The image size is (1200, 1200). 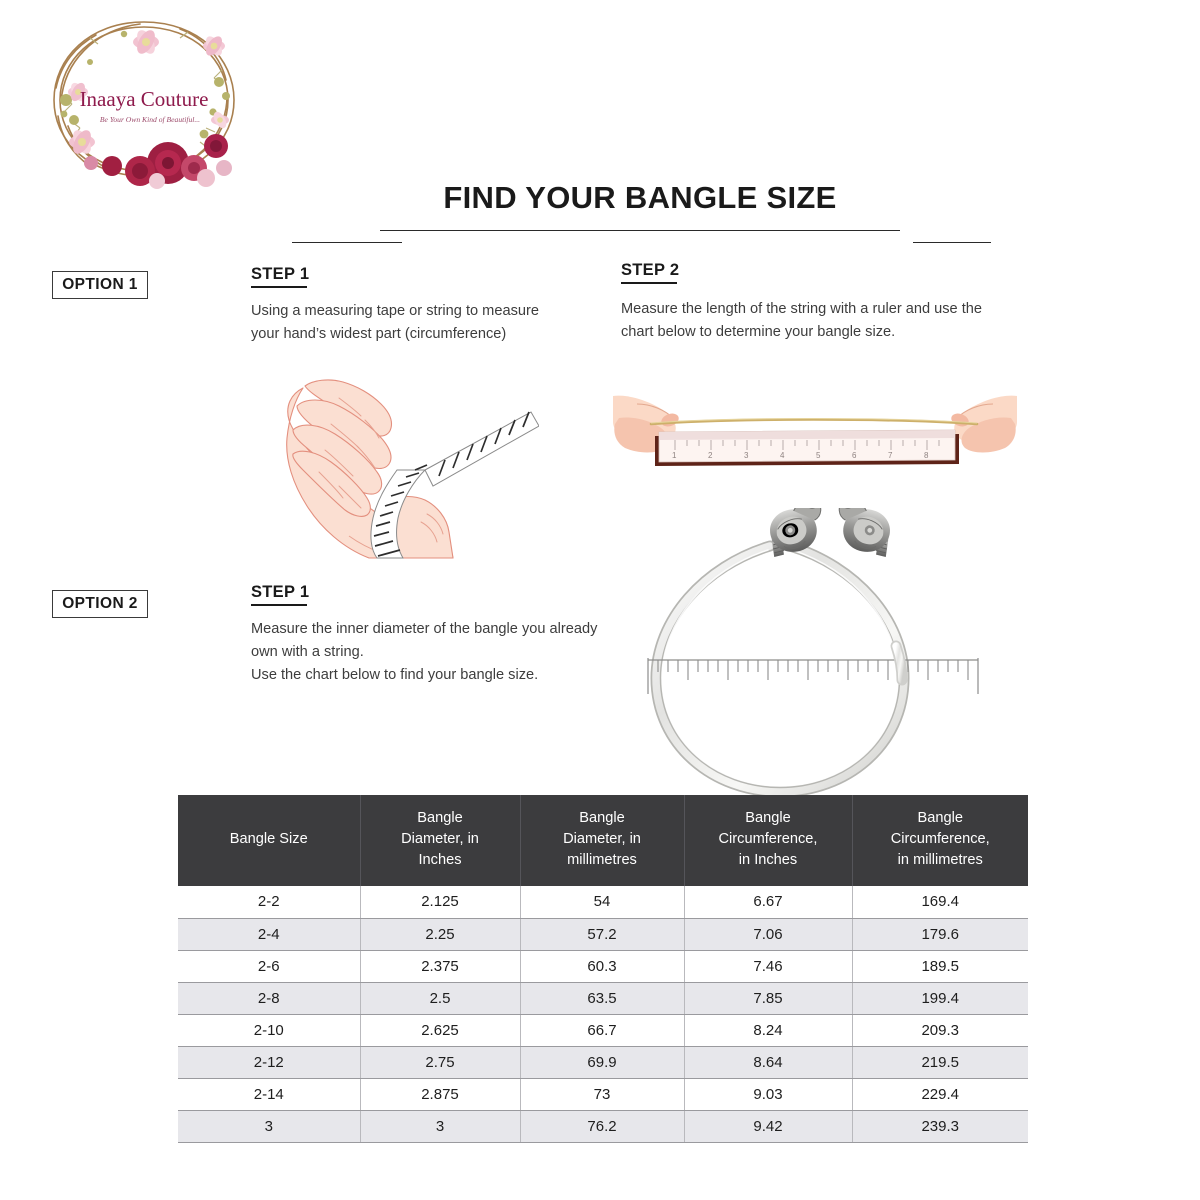 I want to click on cell-diameter-inches: 3, so click(x=440, y=1126).